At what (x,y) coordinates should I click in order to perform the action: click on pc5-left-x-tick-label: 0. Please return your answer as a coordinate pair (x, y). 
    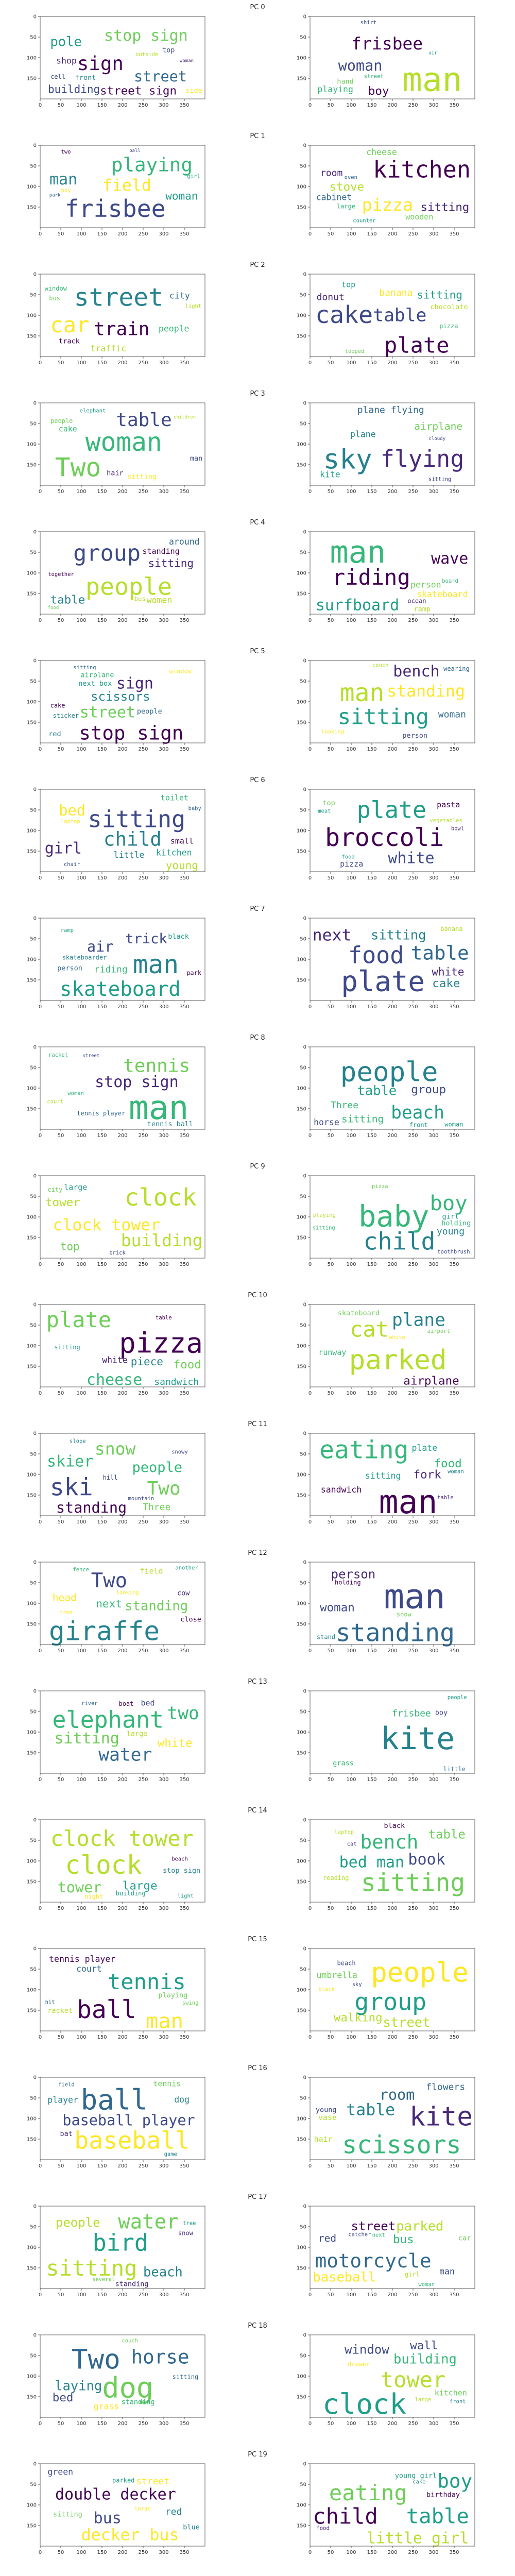
    Looking at the image, I should click on (41, 749).